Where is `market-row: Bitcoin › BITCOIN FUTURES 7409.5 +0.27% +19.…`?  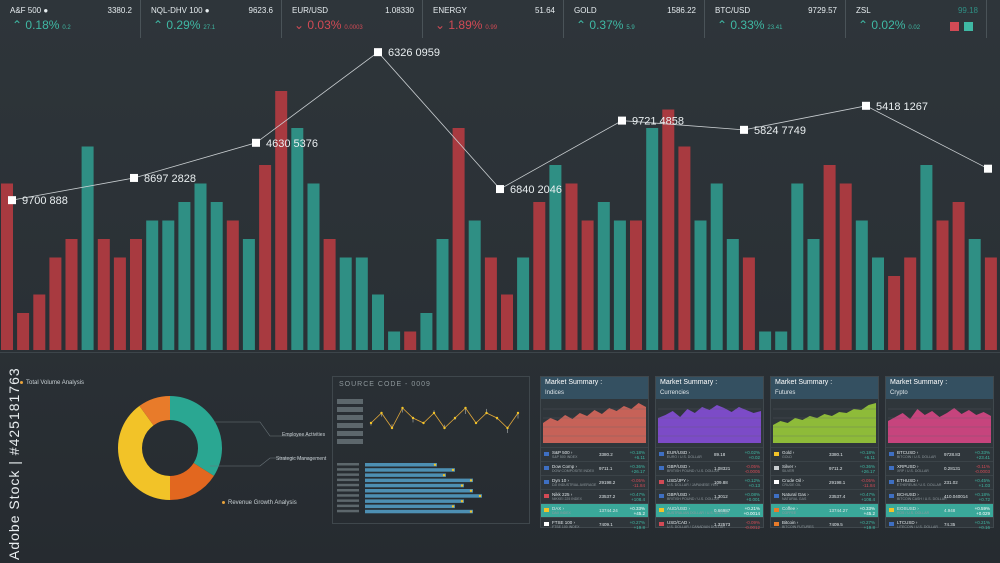
market-row: Bitcoin › BITCOIN FUTURES 7409.5 +0.27% +19.… is located at coordinates (824, 524).